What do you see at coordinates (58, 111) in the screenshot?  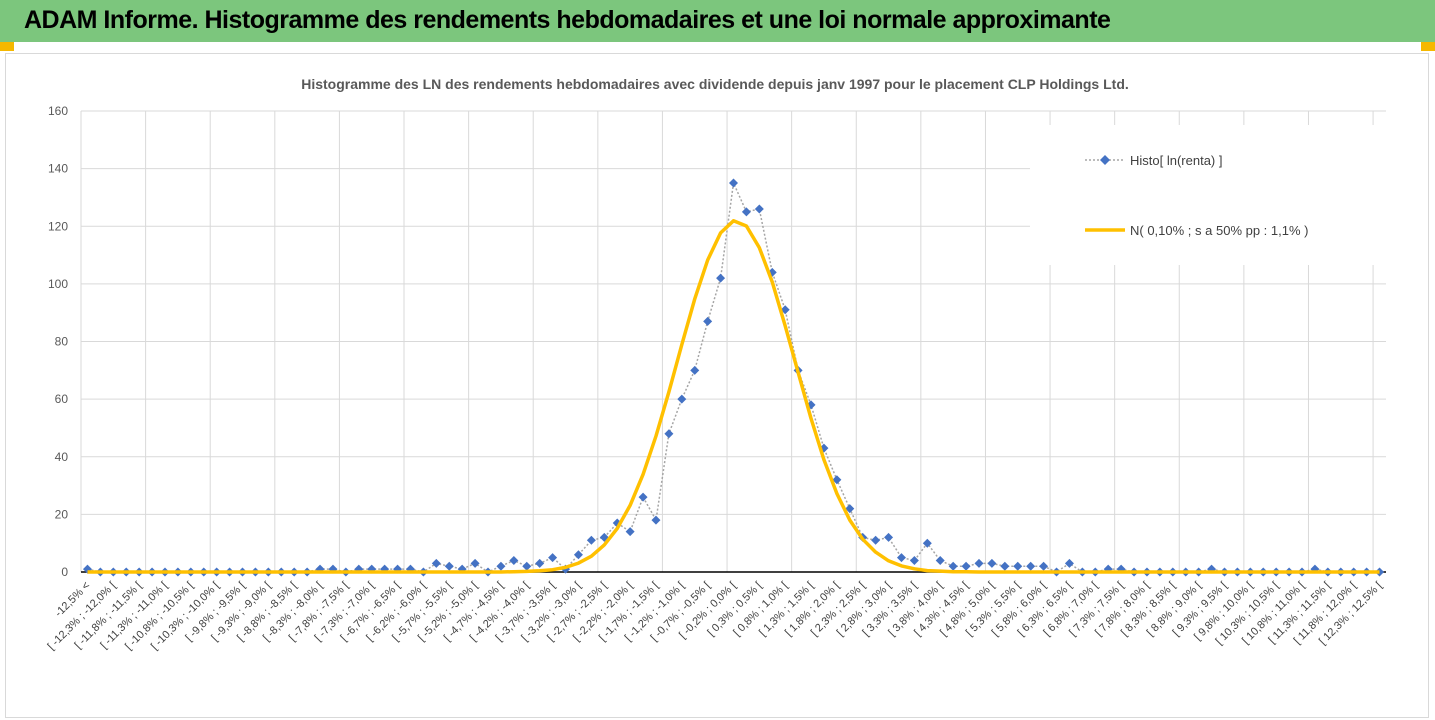 I see `y-tick-label: 160` at bounding box center [58, 111].